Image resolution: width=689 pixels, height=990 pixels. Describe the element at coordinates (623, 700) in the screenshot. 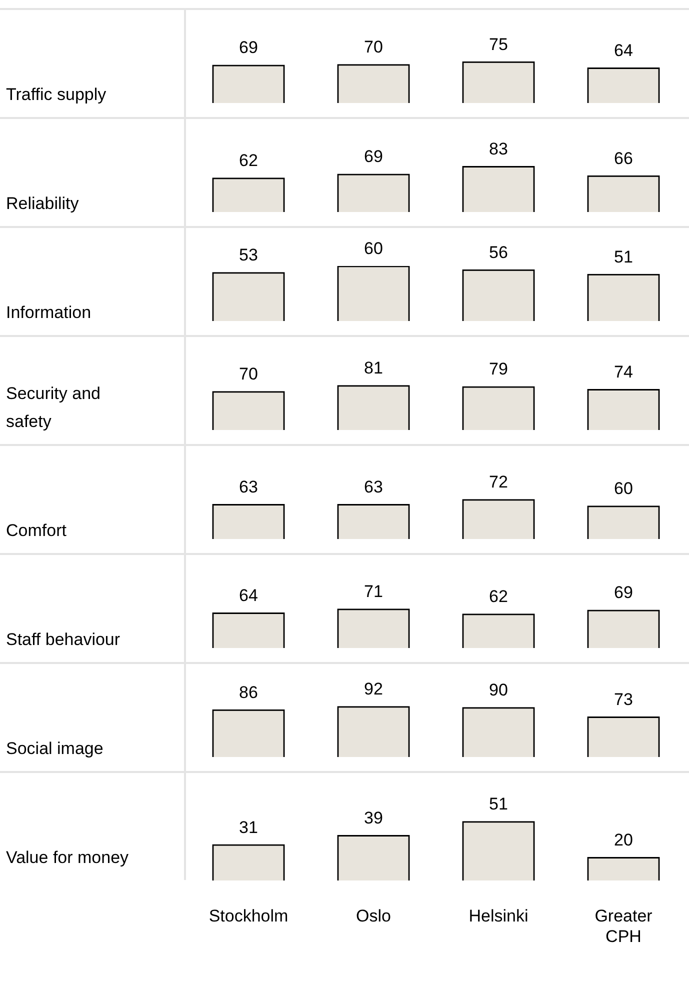

I see `data-label: 73` at that location.